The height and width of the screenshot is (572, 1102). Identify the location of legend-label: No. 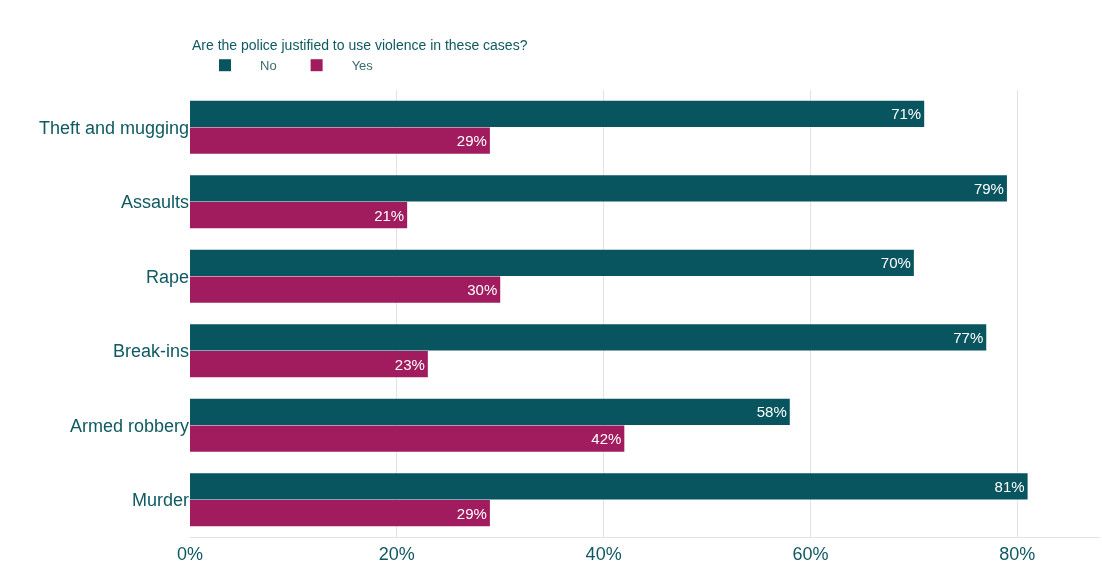
(268, 66).